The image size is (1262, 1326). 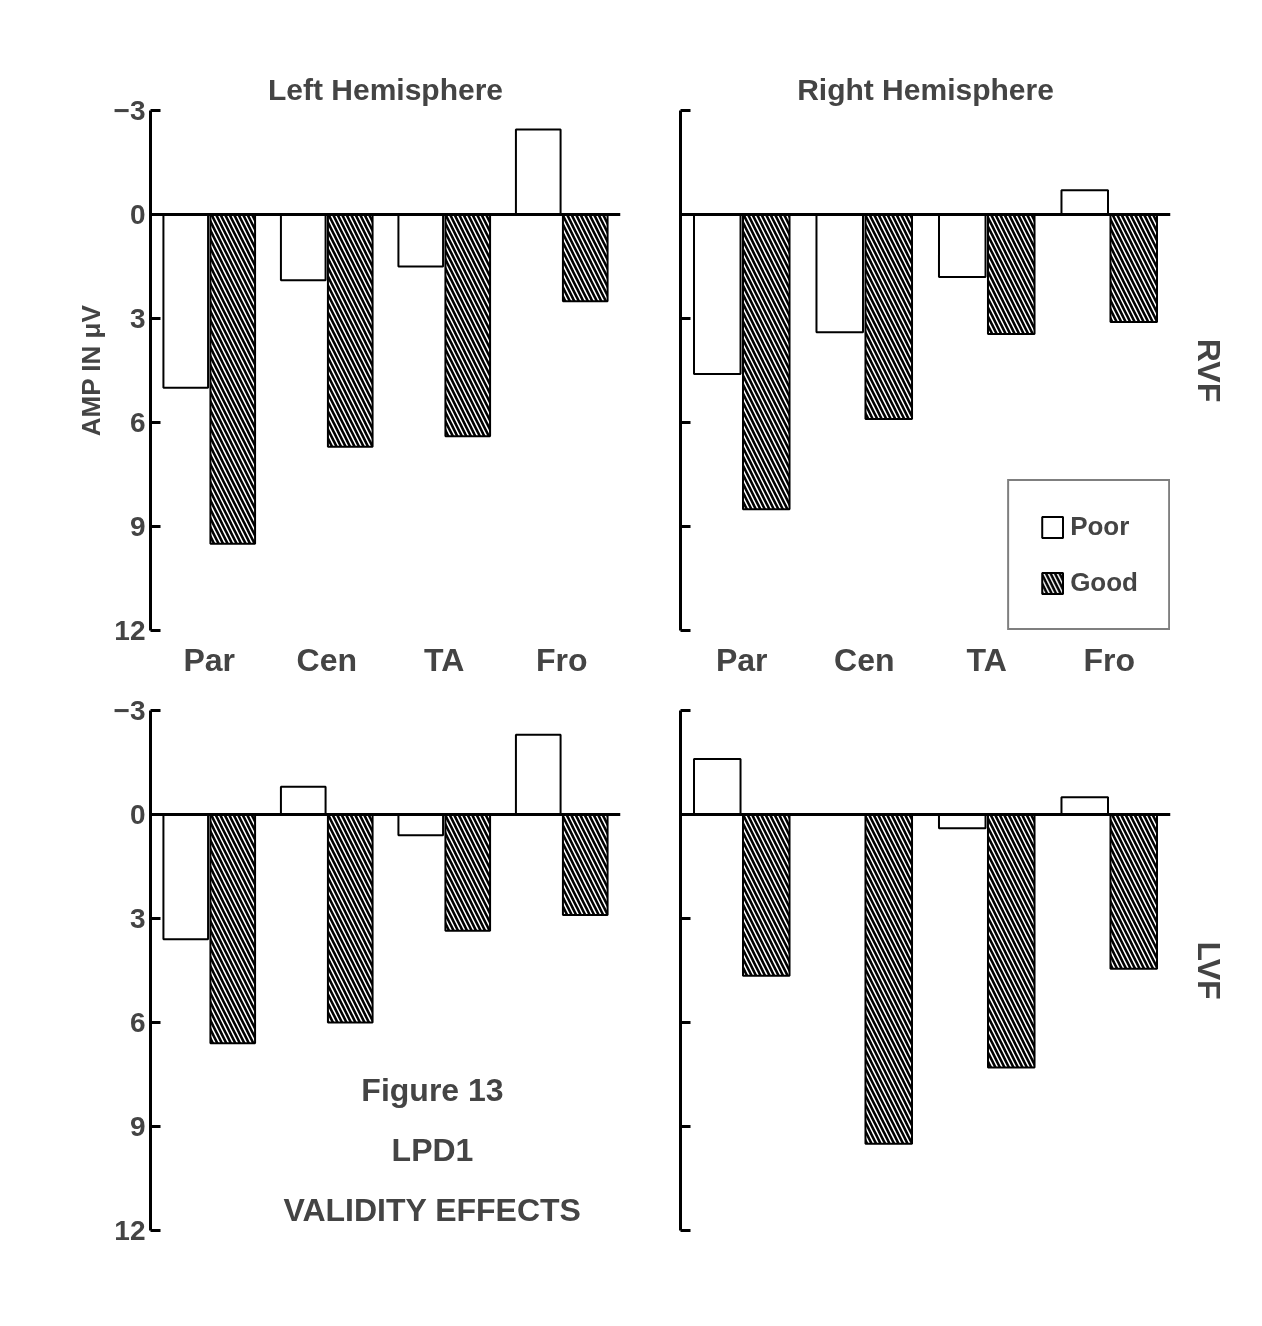 I want to click on y-axis-title: AMP IN μV, so click(x=90, y=370).